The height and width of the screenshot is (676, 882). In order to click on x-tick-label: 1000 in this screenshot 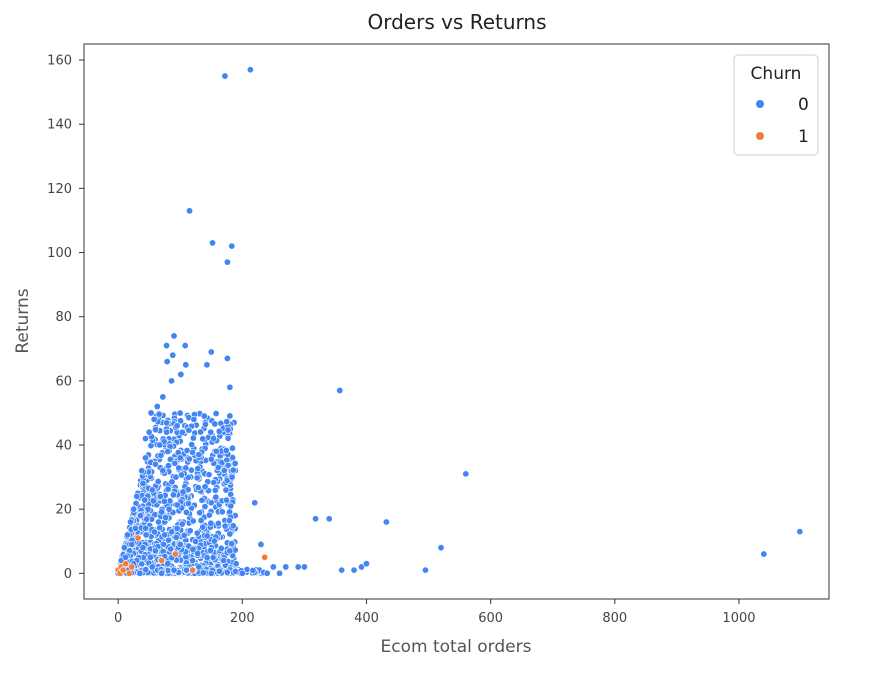, I will do `click(738, 618)`.